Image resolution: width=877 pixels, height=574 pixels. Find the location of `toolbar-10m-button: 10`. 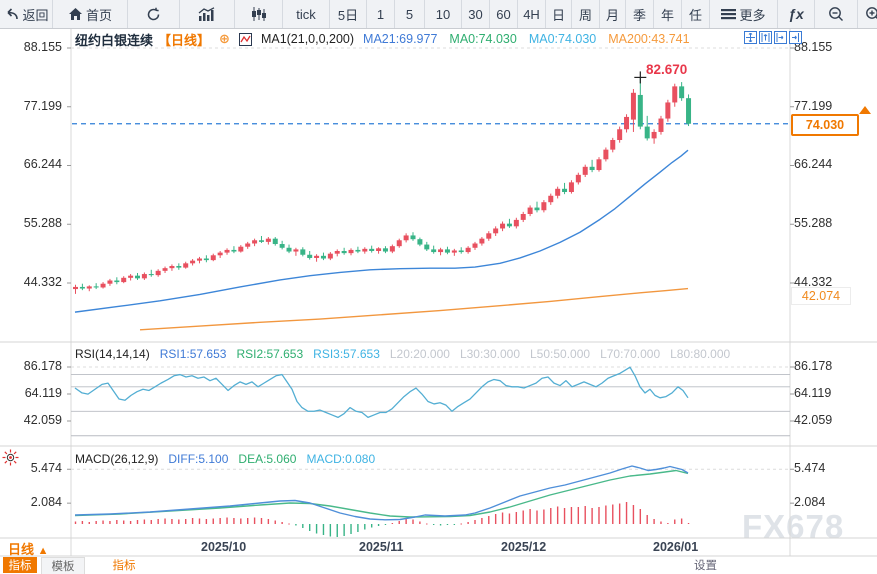

toolbar-10m-button: 10 is located at coordinates (443, 14).